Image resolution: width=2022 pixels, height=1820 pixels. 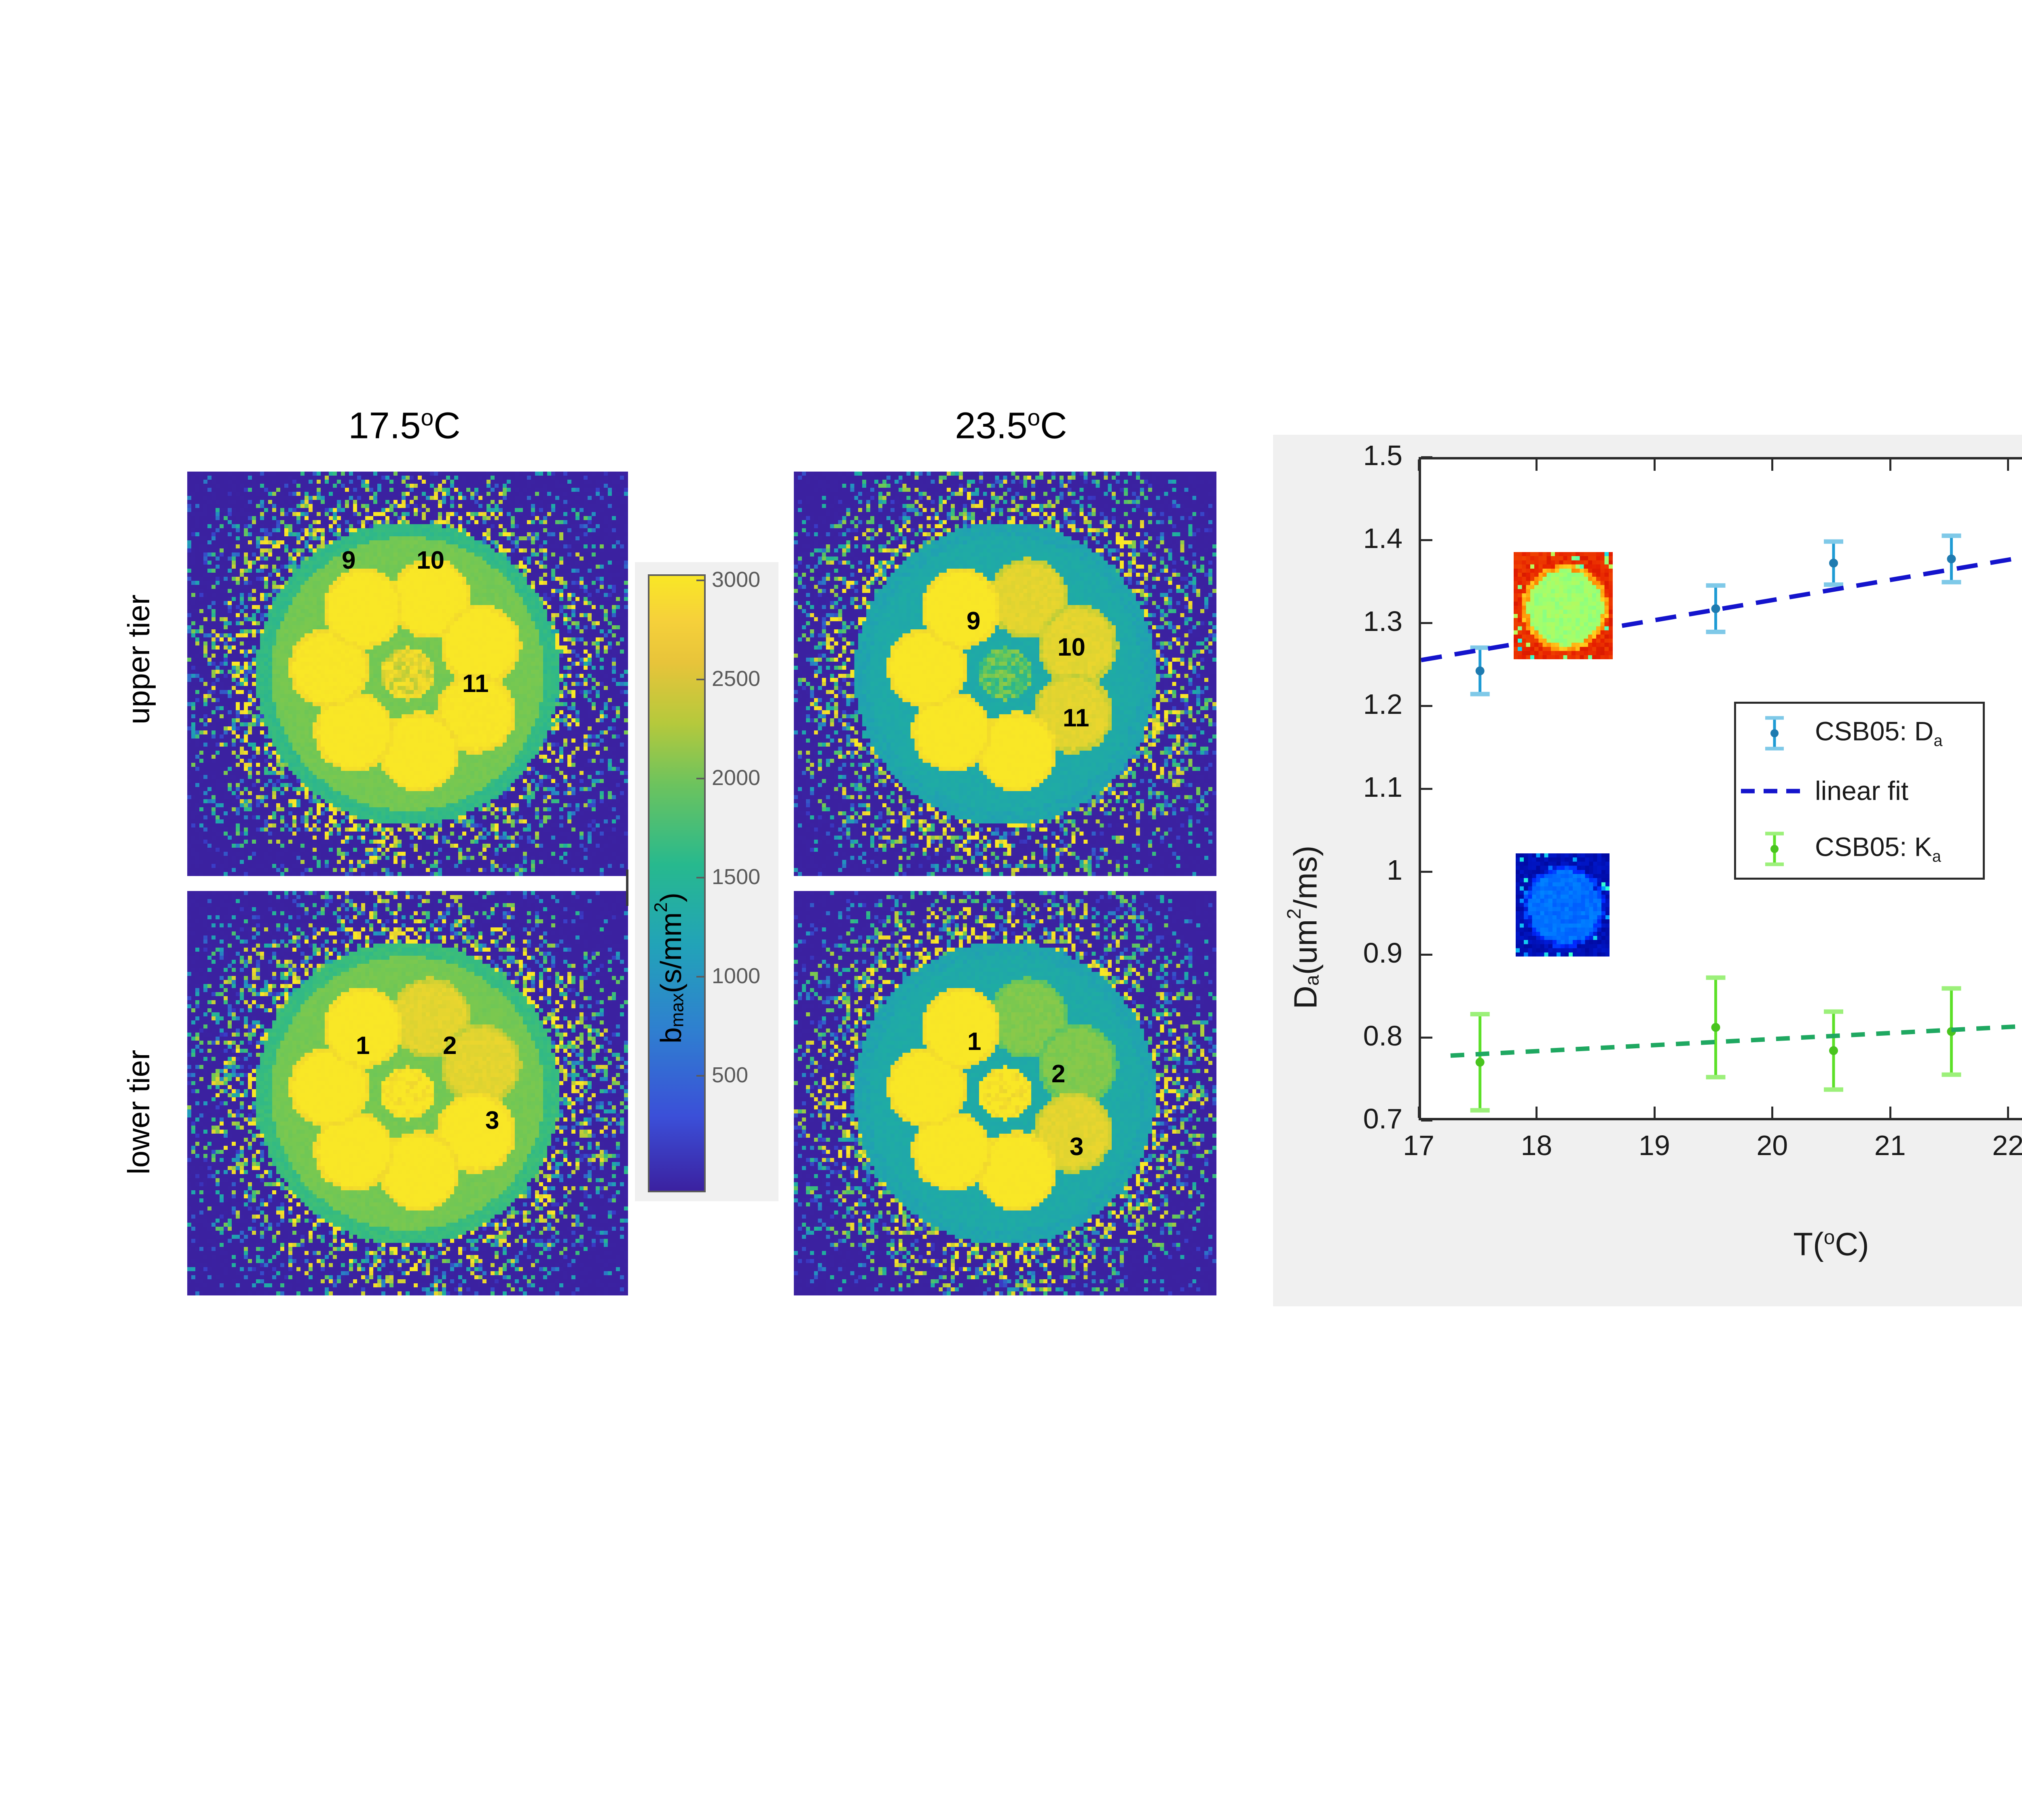 I want to click on colorbar-gradient, so click(x=677, y=883).